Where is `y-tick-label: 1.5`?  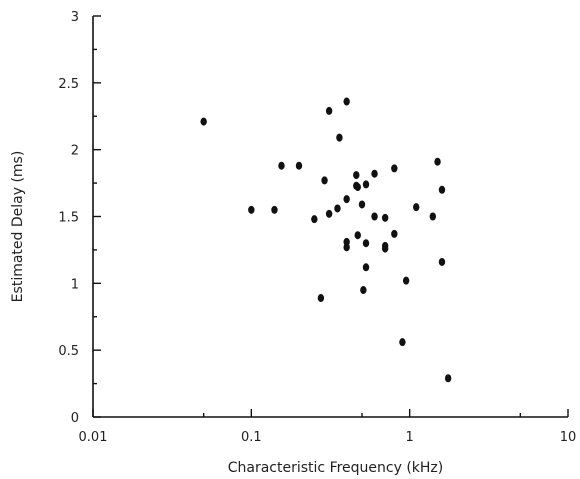
y-tick-label: 1.5 is located at coordinates (68, 218).